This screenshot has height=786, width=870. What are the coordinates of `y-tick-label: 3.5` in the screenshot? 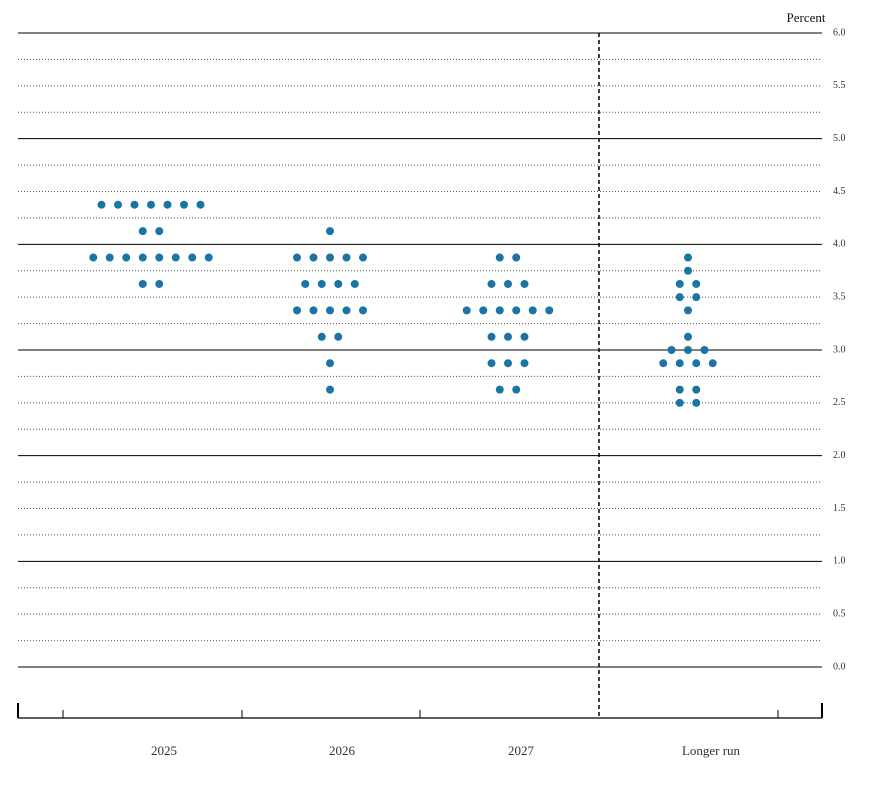 It's located at (839, 296).